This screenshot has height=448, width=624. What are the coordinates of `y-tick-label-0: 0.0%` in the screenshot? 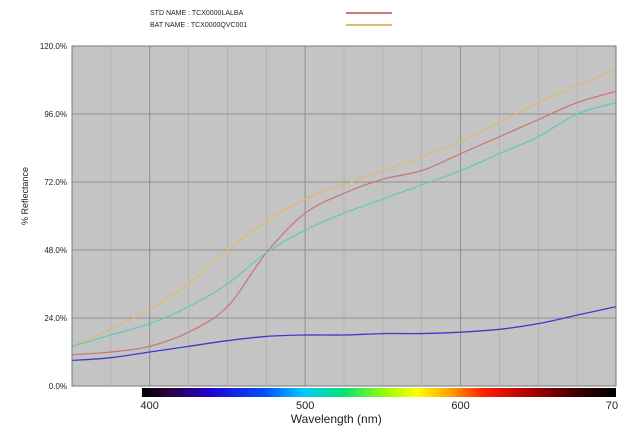 It's located at (58, 386).